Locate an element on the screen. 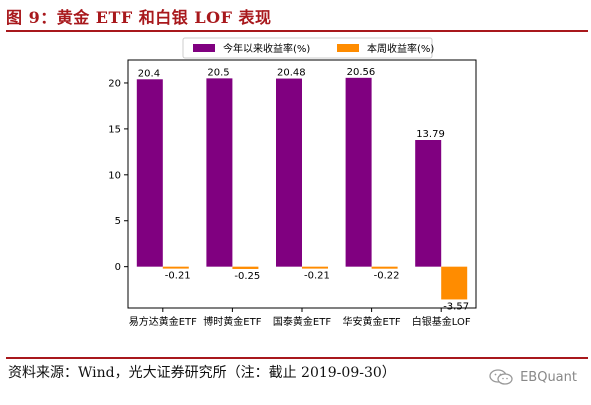  legend-label: 本周收益率(%) is located at coordinates (400, 48).